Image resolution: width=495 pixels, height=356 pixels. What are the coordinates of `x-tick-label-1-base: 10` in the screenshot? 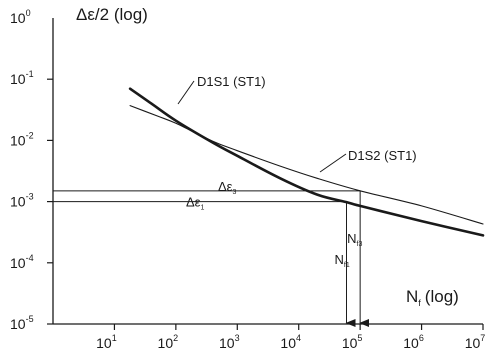 It's located at (166, 343).